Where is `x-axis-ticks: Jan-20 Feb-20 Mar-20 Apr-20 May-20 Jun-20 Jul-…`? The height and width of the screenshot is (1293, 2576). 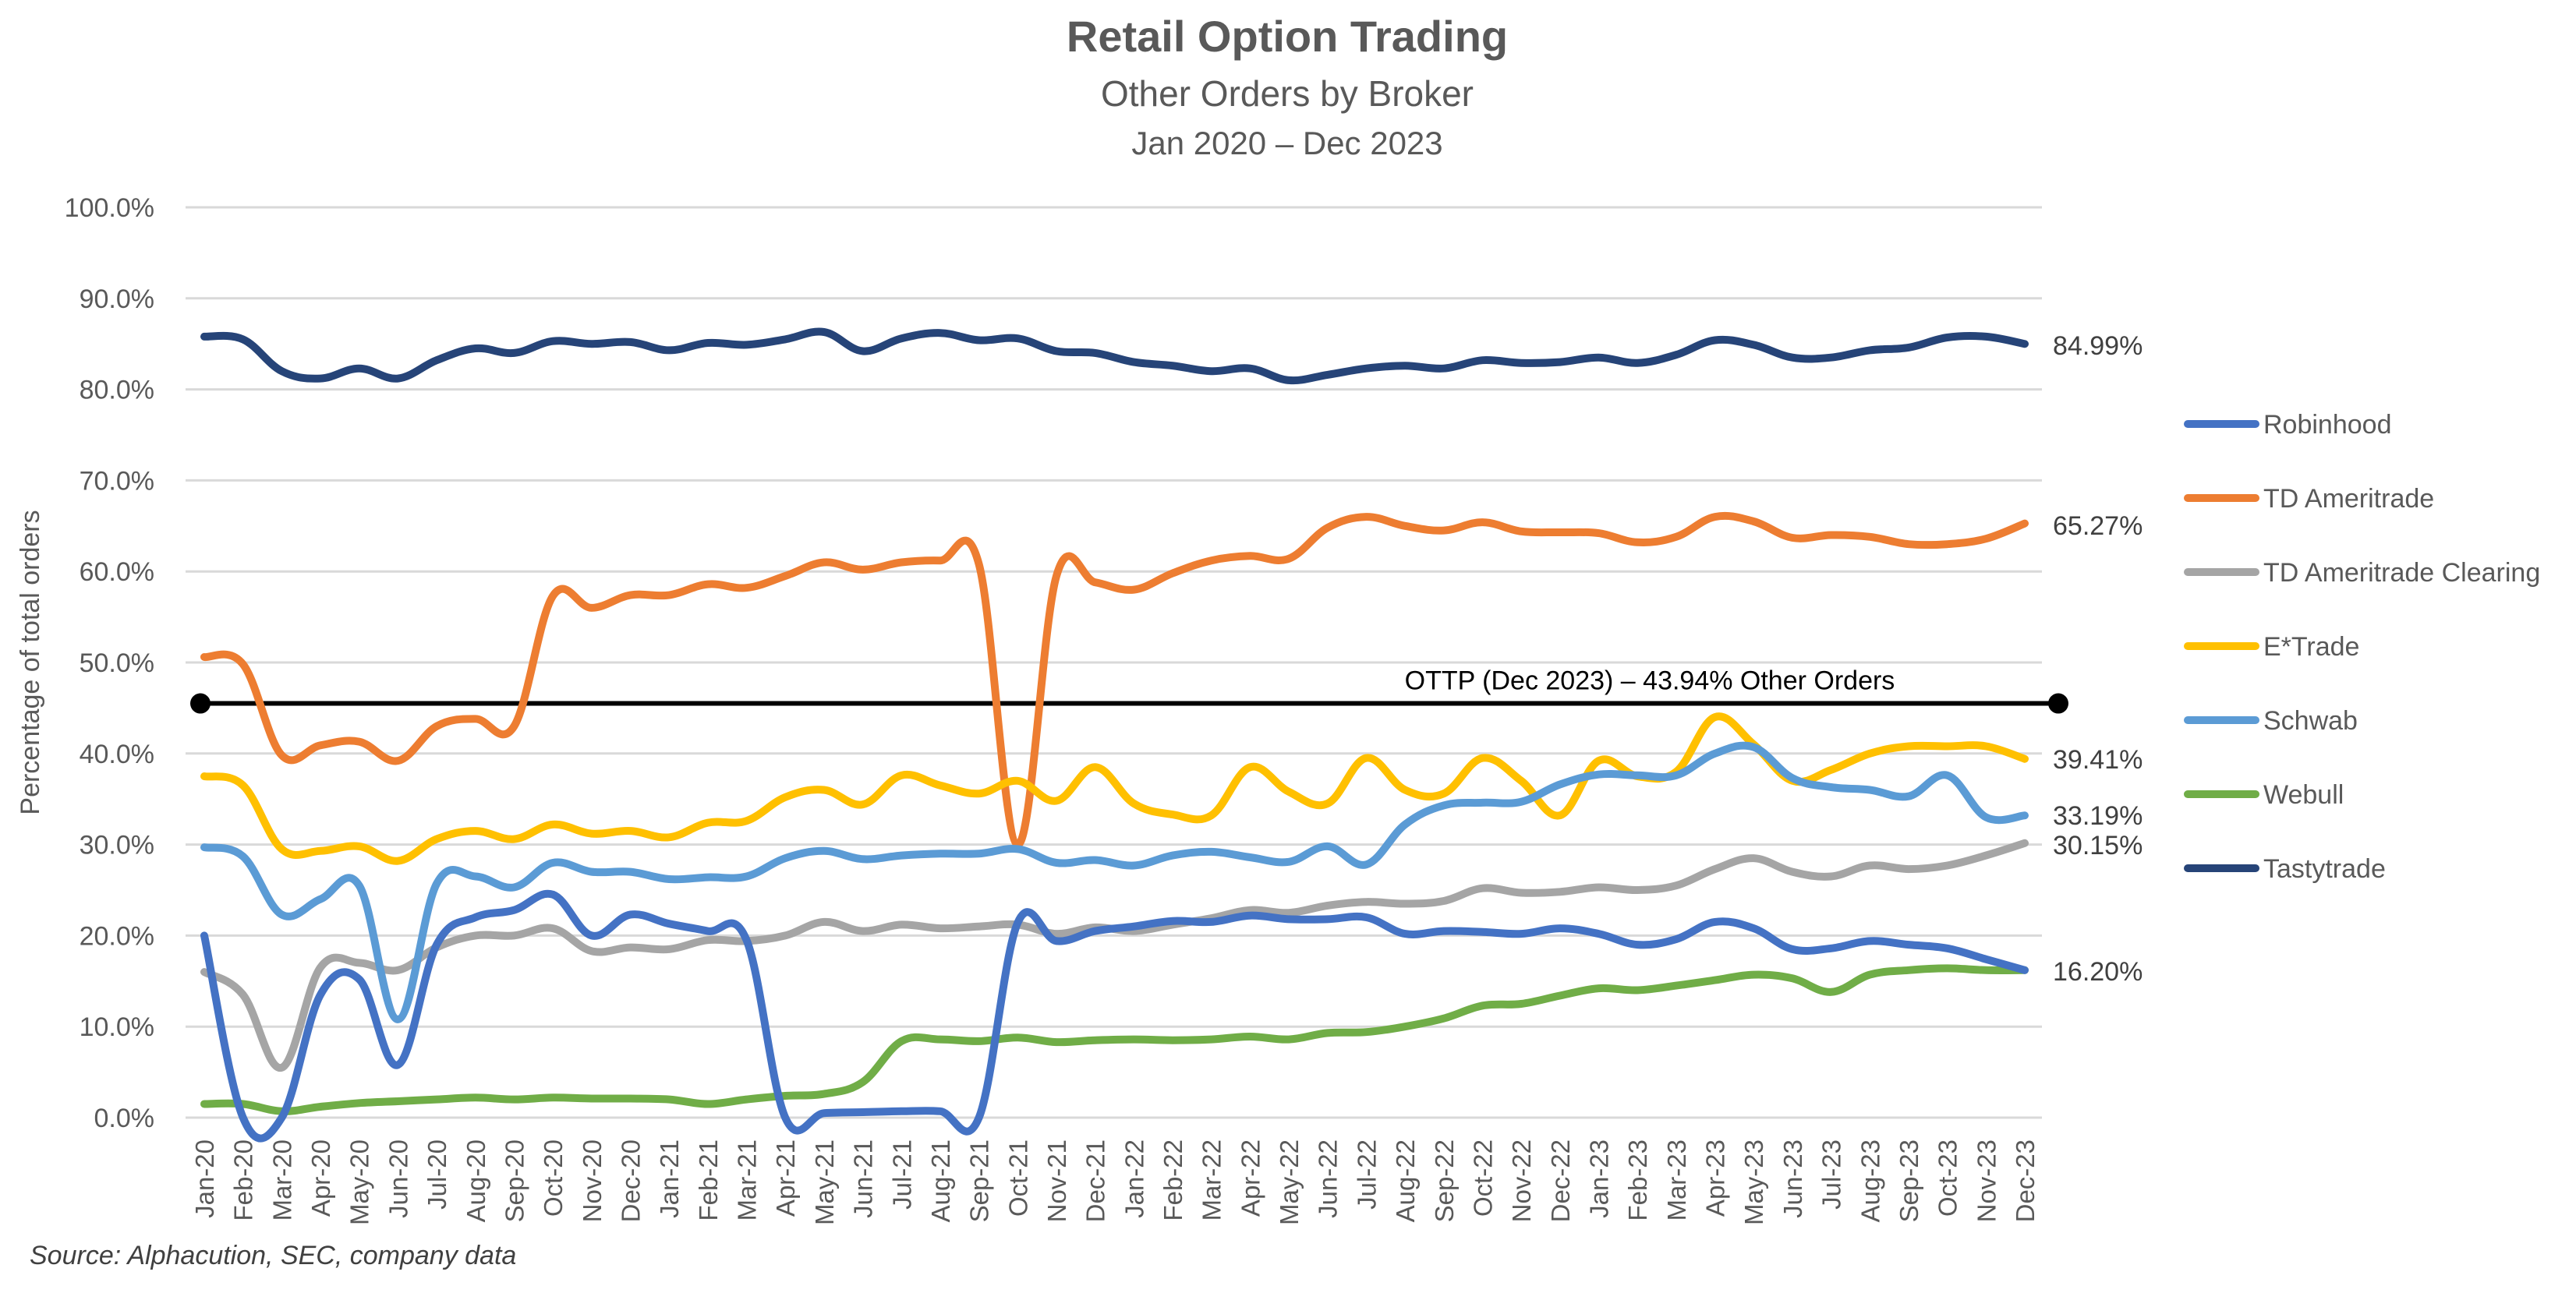
x-axis-ticks: Jan-20 Feb-20 Mar-20 Apr-20 May-20 Jun-20 Jul-… is located at coordinates (1115, 1182).